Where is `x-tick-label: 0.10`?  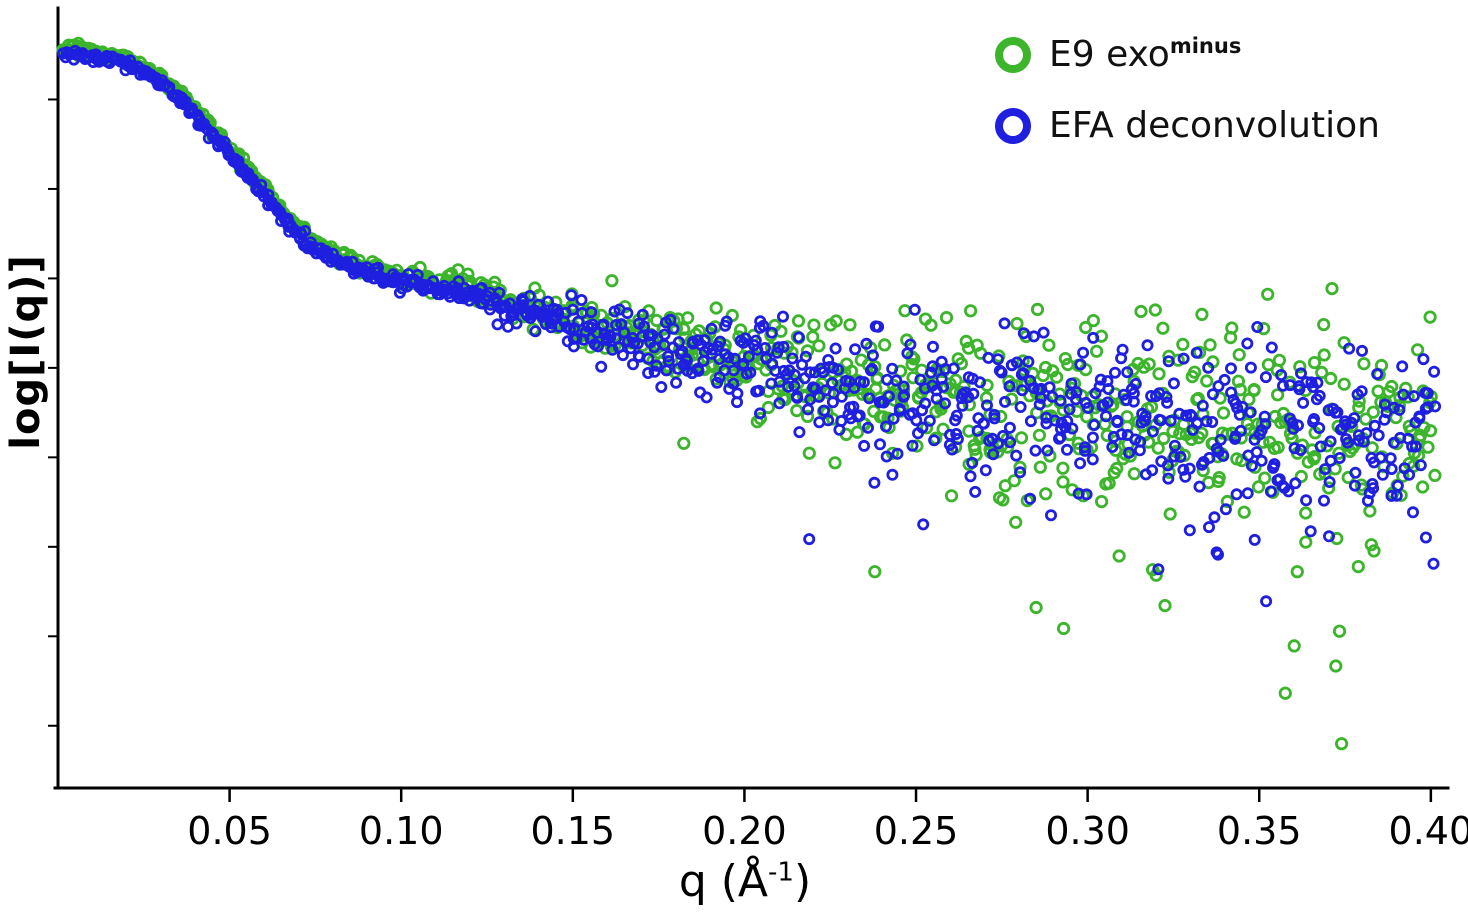 x-tick-label: 0.10 is located at coordinates (401, 831).